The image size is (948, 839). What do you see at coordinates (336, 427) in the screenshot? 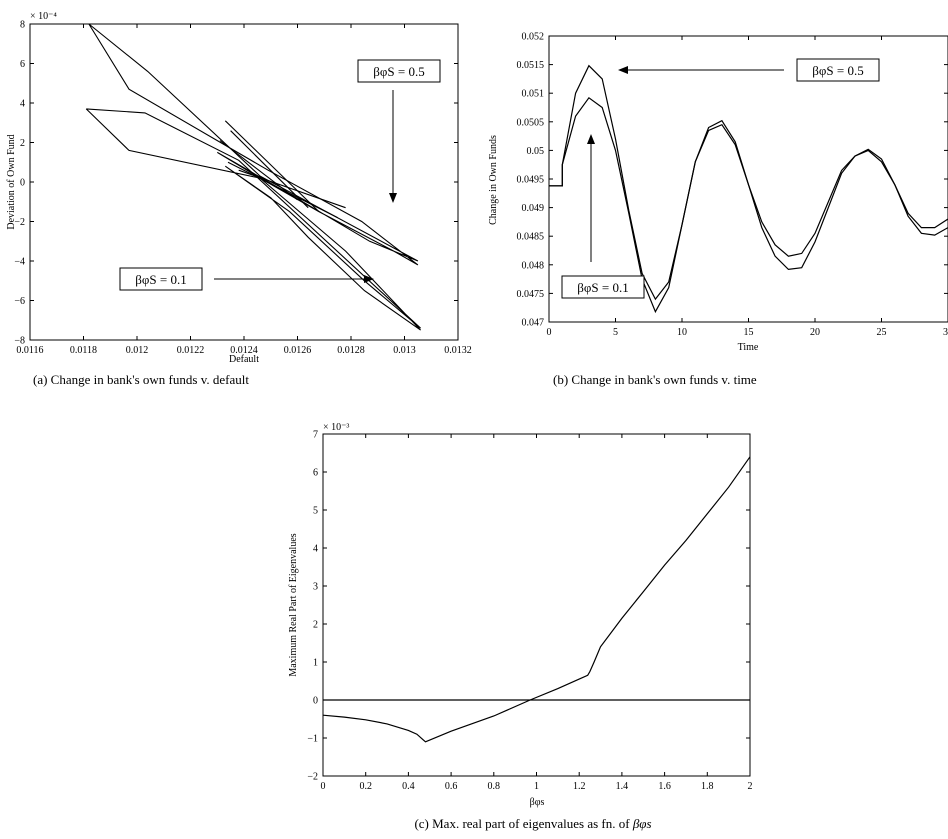
I see `panel-c-multiplier: × 10⁻³` at bounding box center [336, 427].